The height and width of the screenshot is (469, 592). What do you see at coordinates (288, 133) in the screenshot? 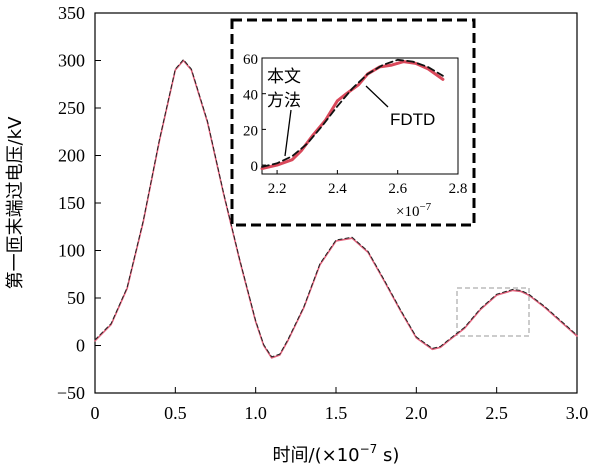
I see `annotation-method-arrow` at bounding box center [288, 133].